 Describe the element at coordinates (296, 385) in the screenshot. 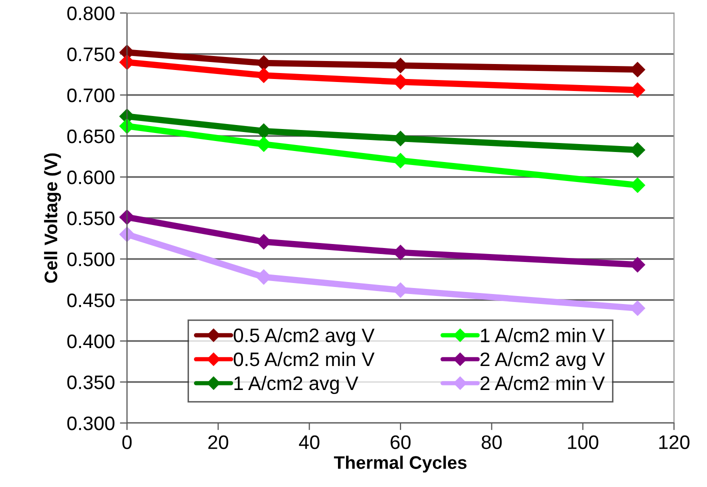

I see `legend-label: 1 A/cm2 avg V` at that location.